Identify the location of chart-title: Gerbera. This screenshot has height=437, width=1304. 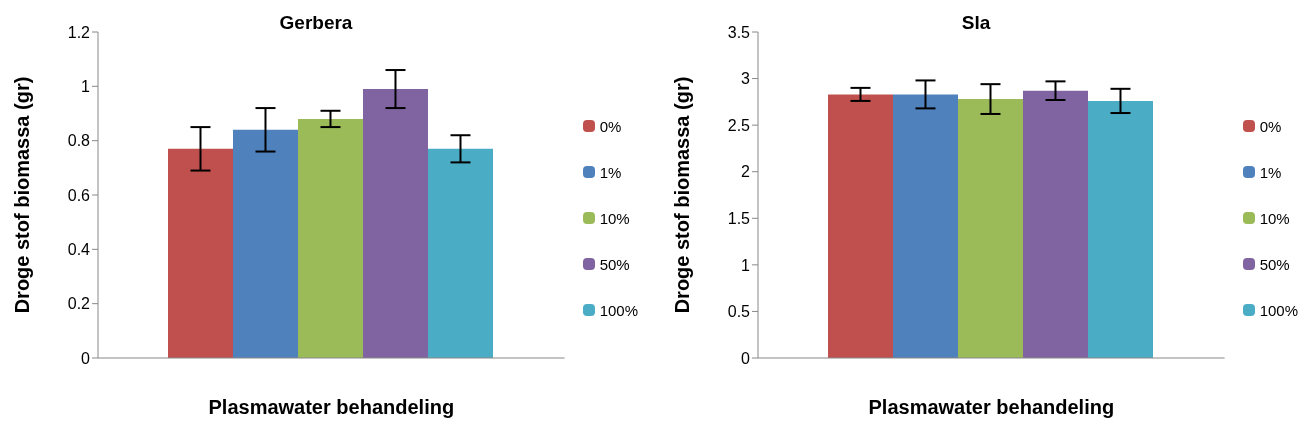
(316, 23).